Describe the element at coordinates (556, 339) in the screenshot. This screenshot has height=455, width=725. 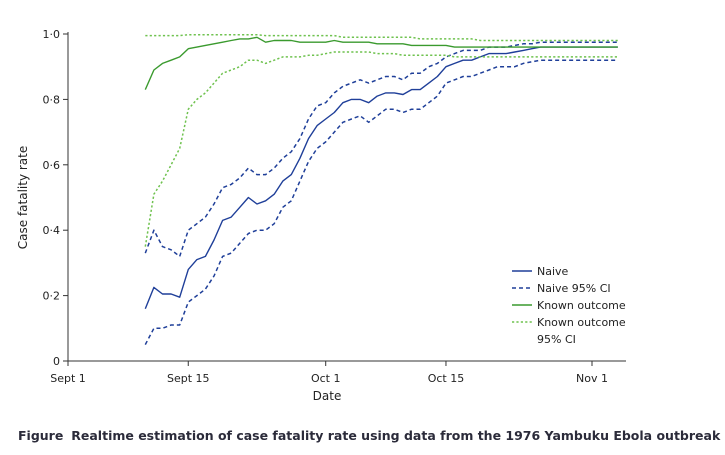
I see `legend-label: 95% CI` at that location.